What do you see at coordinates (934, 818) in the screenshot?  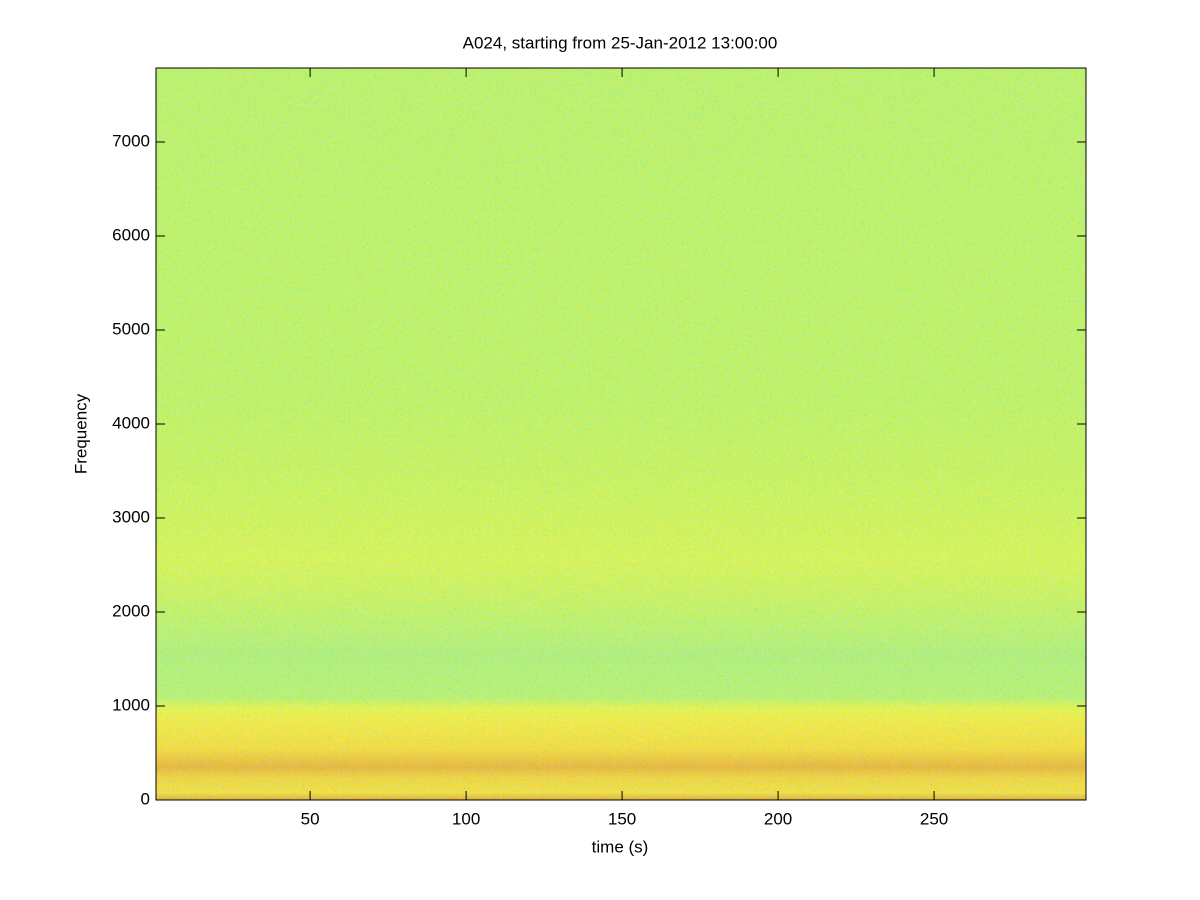 I see `x-tick-label: 250` at bounding box center [934, 818].